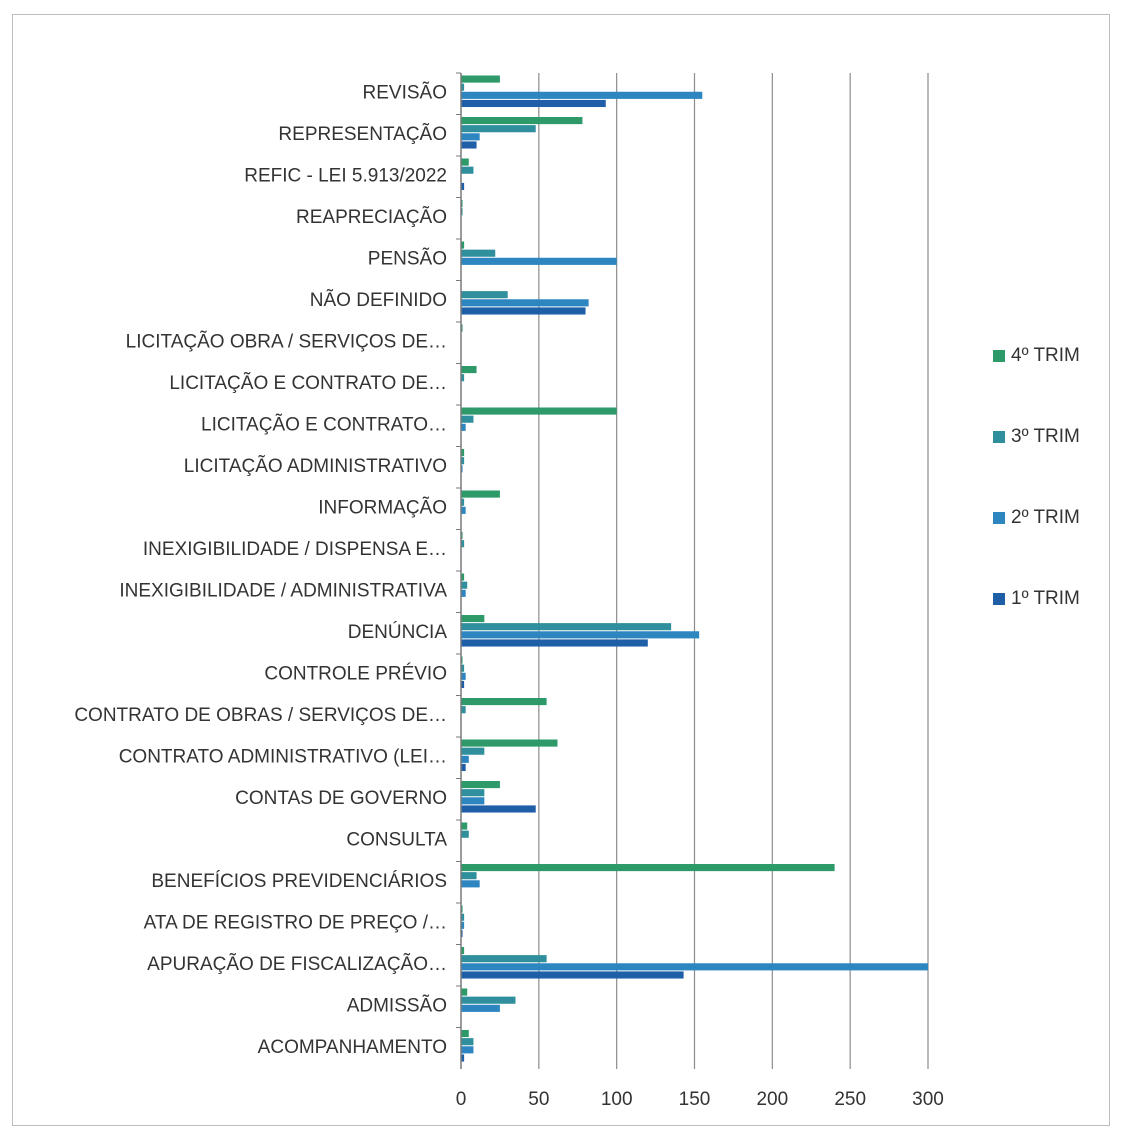  What do you see at coordinates (352, 1047) in the screenshot?
I see `category-label: ACOMPANHAMENTO` at bounding box center [352, 1047].